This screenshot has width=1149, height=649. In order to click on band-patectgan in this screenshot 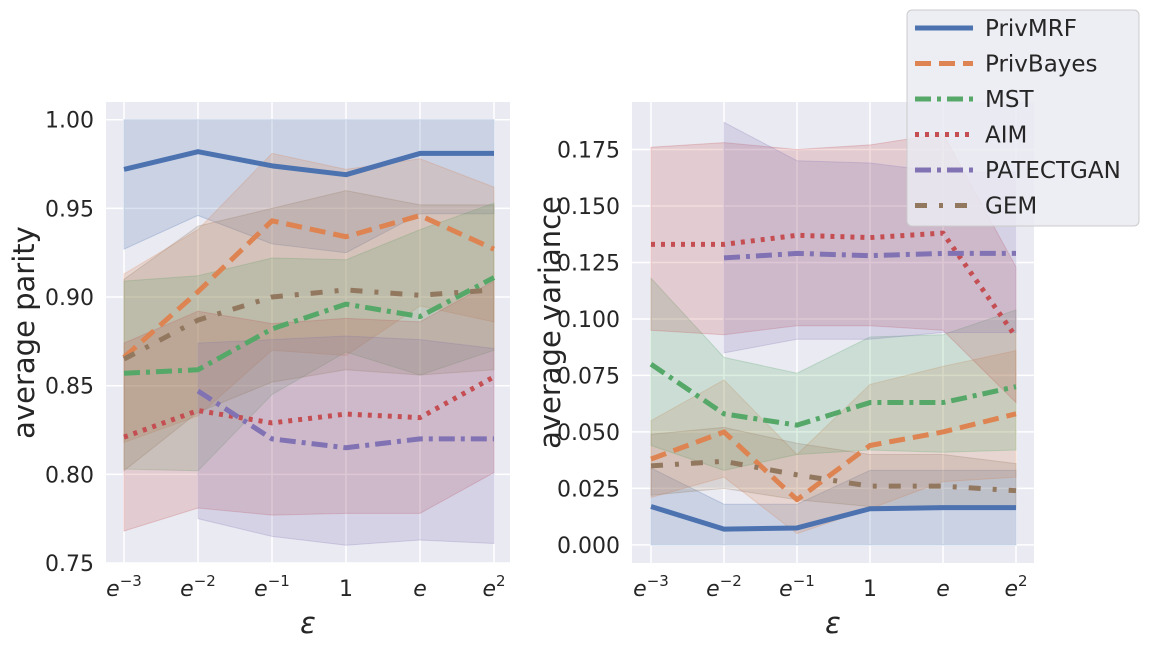, I will do `click(346, 440)`.